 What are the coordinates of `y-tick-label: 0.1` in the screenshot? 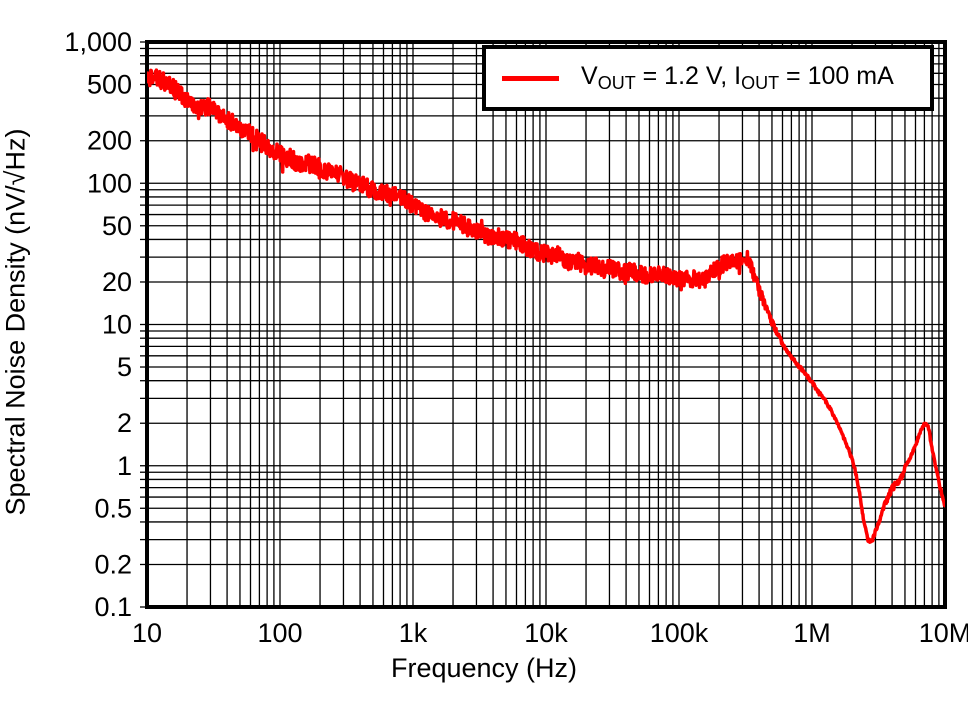 It's located at (113, 607).